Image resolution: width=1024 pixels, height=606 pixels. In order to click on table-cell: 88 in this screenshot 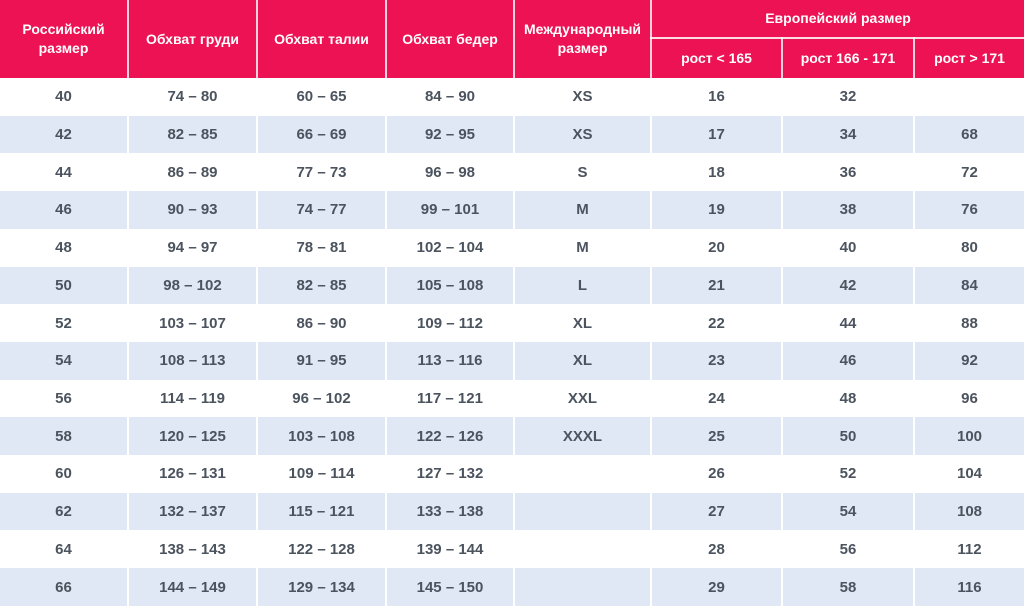, I will do `click(969, 323)`.